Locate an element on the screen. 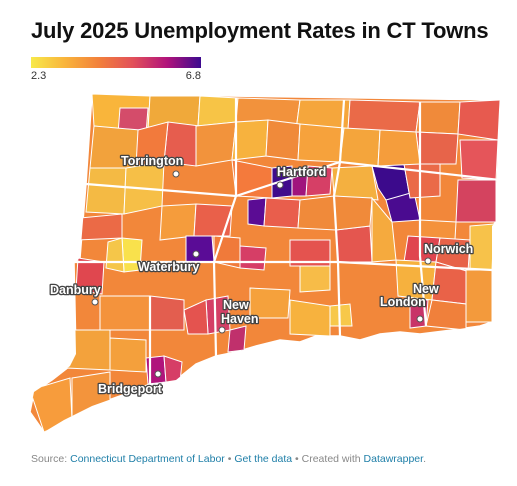 This screenshot has height=486, width=517. city-label: Bridgeport is located at coordinates (130, 389).